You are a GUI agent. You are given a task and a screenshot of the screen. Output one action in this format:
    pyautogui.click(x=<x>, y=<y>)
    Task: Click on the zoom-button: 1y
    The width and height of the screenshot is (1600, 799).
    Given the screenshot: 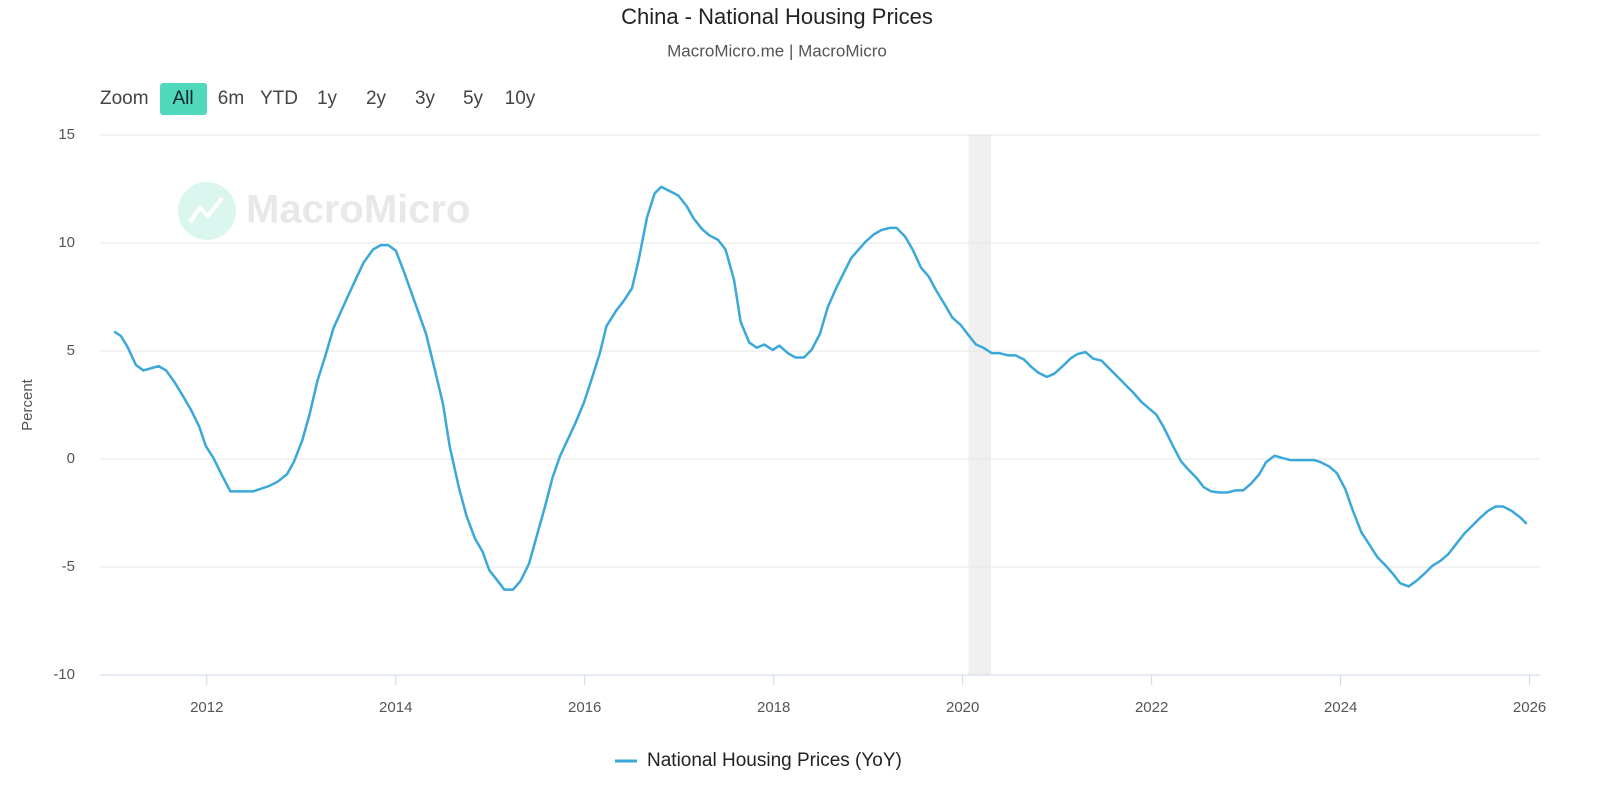 What is the action you would take?
    pyautogui.click(x=327, y=98)
    